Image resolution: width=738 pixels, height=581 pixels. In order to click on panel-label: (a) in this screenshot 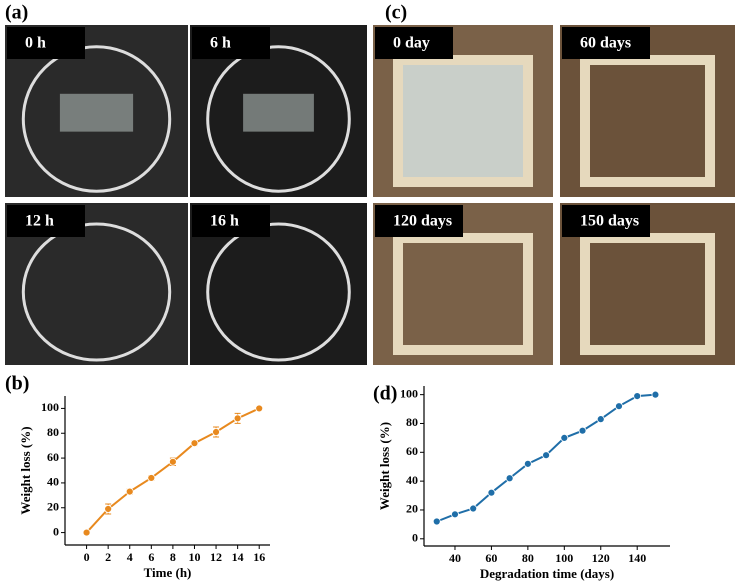, I will do `click(16, 13)`.